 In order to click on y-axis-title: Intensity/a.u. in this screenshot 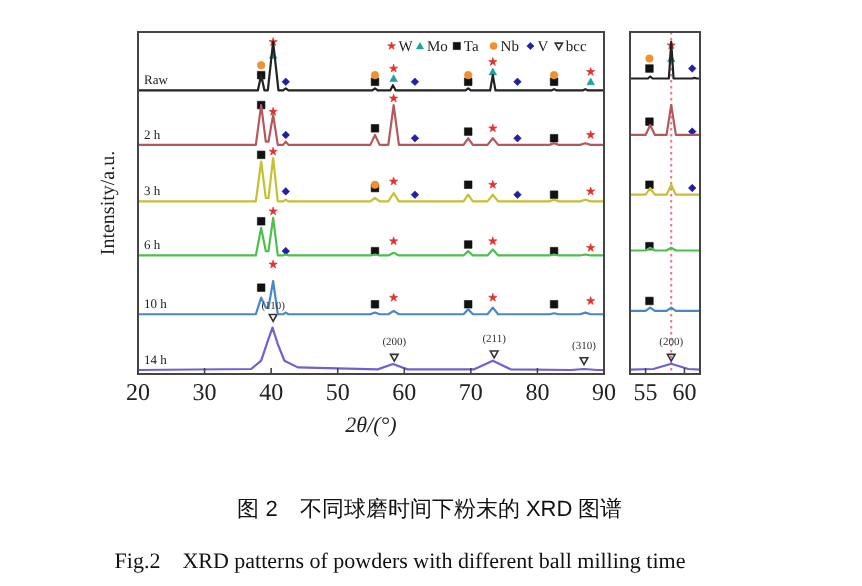, I will do `click(109, 203)`.